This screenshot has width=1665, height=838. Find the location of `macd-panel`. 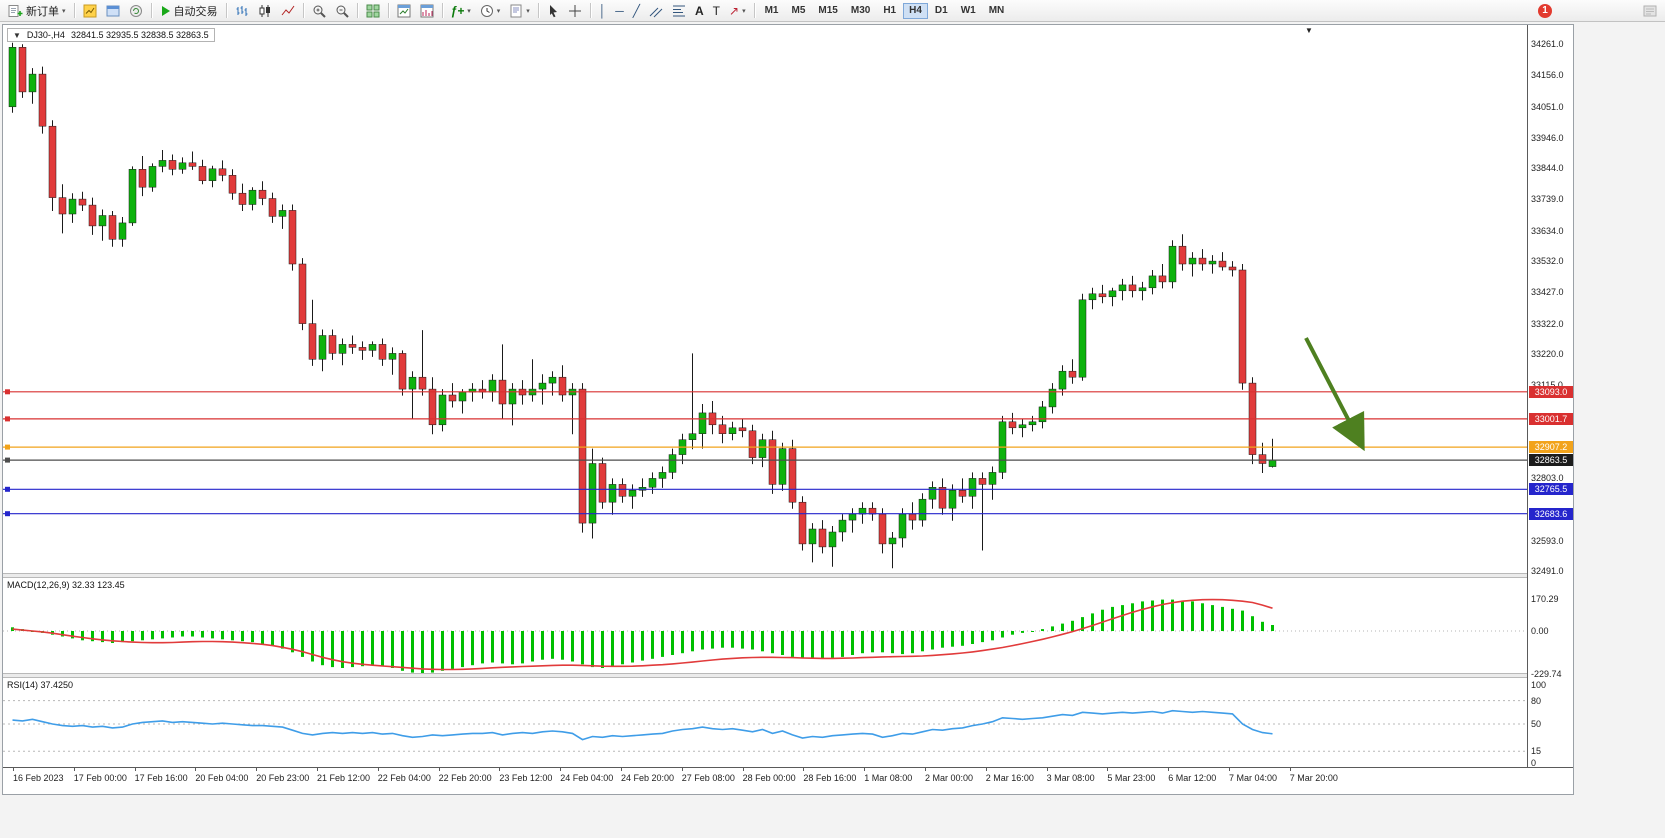

macd-panel is located at coordinates (765, 625).